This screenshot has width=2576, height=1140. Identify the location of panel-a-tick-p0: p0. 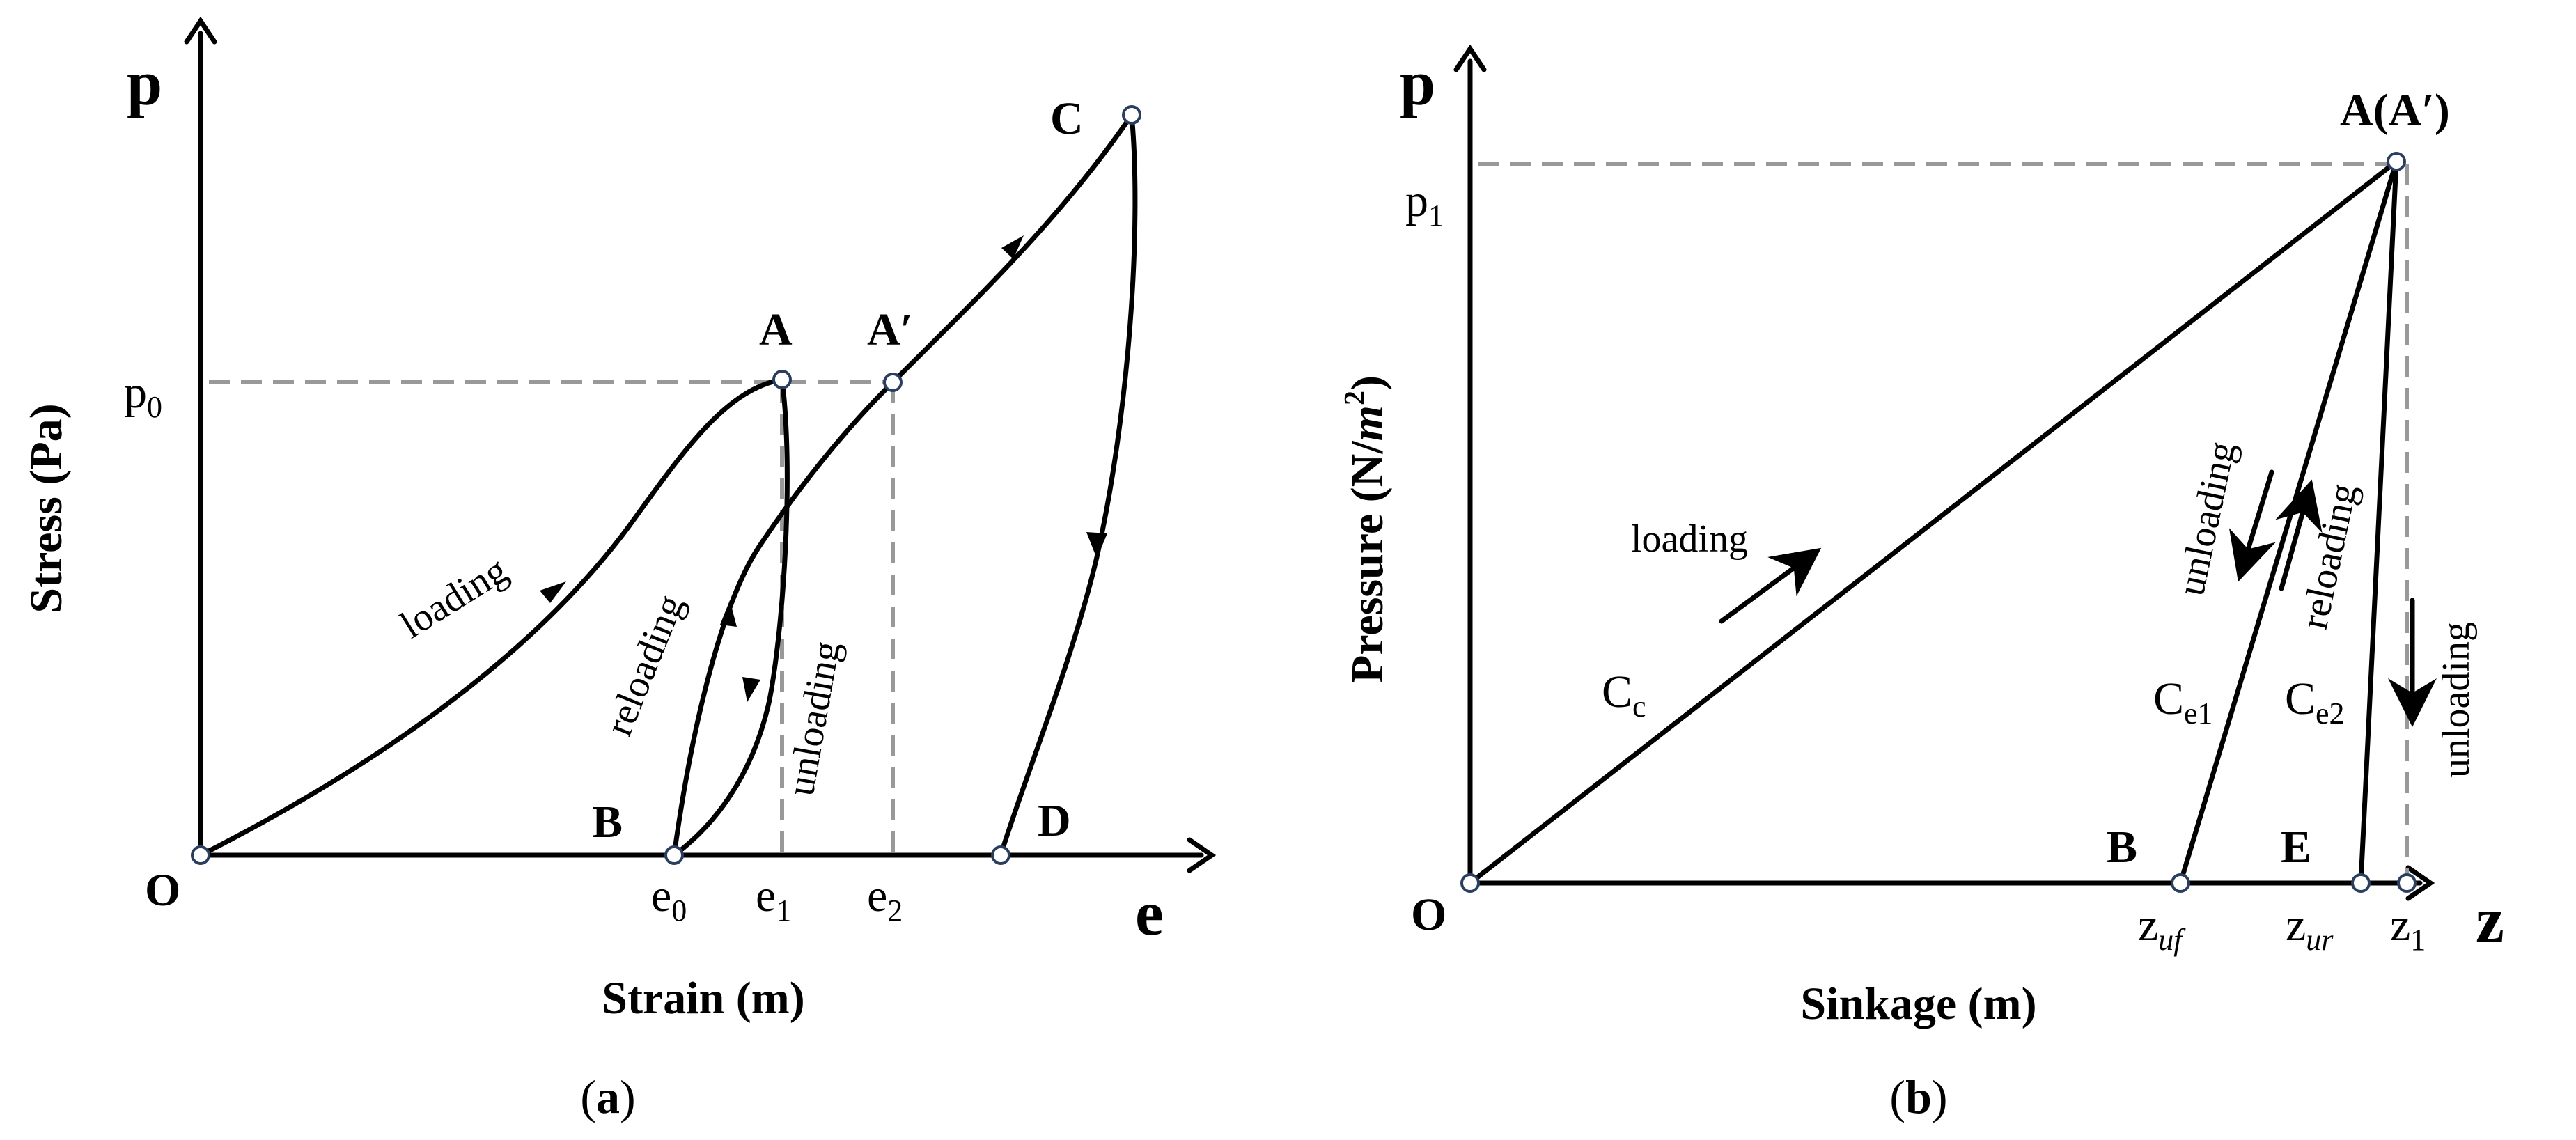
(143, 395).